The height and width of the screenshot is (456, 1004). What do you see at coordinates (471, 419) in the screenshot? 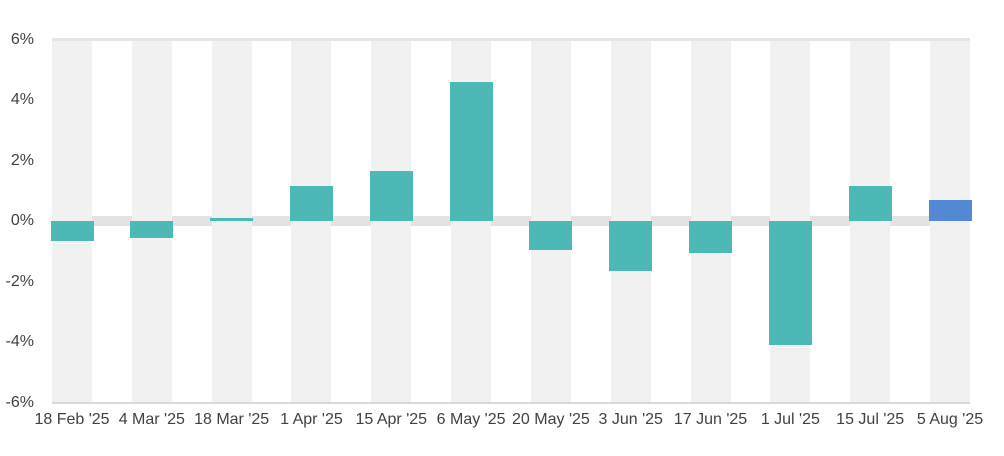
I see `x-axis-tick-label: 6 May '25` at bounding box center [471, 419].